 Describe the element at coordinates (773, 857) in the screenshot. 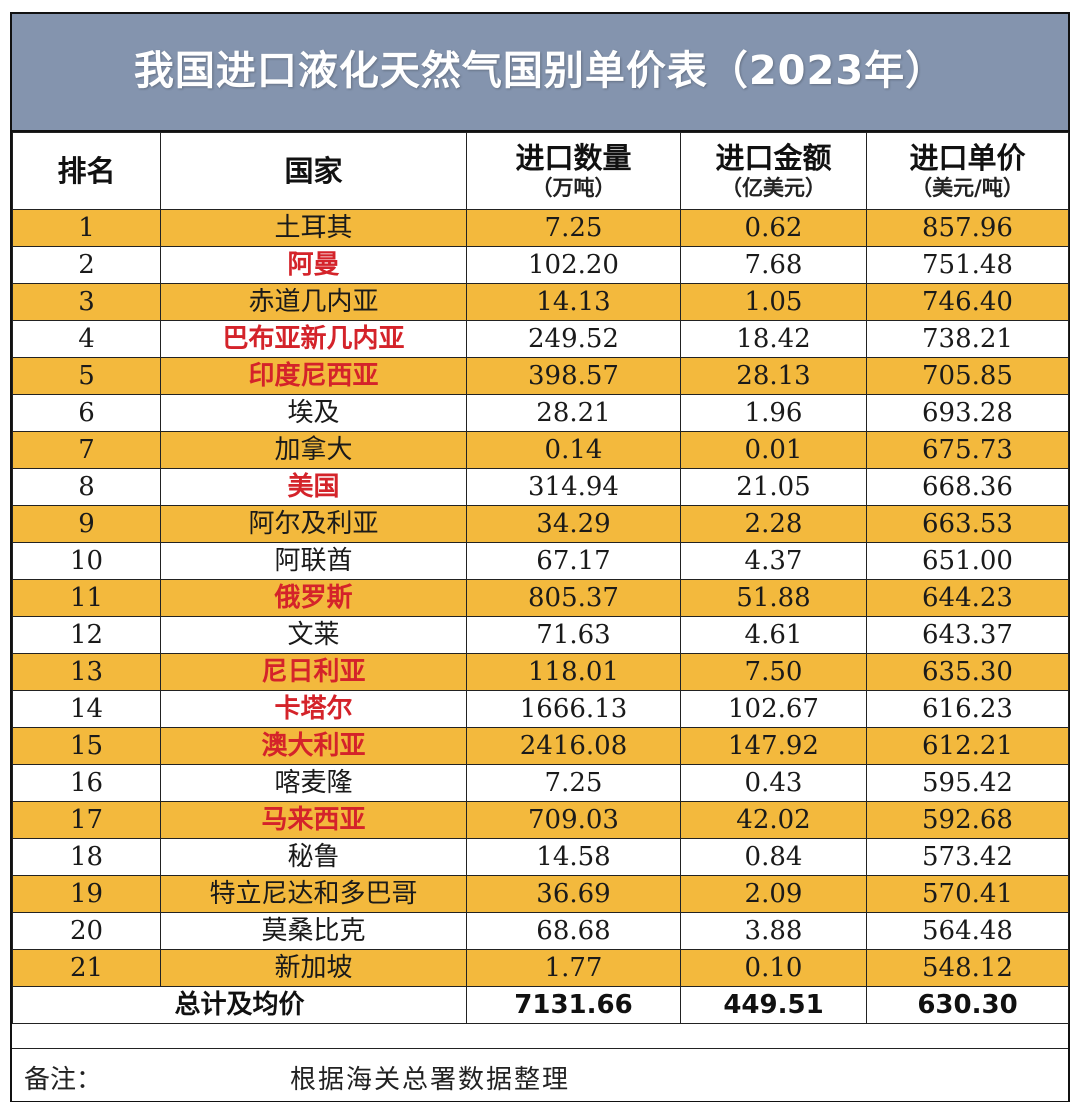

I see `amount-cell: 0.84` at that location.